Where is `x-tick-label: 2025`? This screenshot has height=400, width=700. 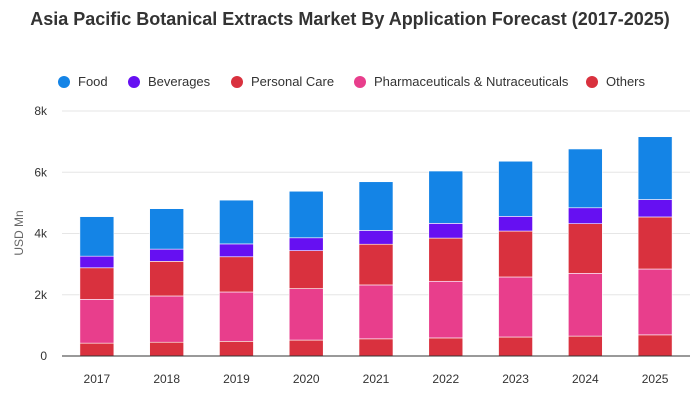 x-tick-label: 2025 is located at coordinates (655, 379).